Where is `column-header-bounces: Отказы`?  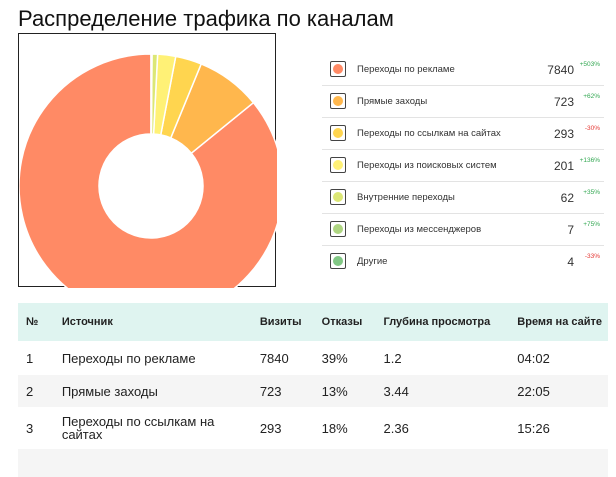 column-header-bounces: Отказы is located at coordinates (347, 322).